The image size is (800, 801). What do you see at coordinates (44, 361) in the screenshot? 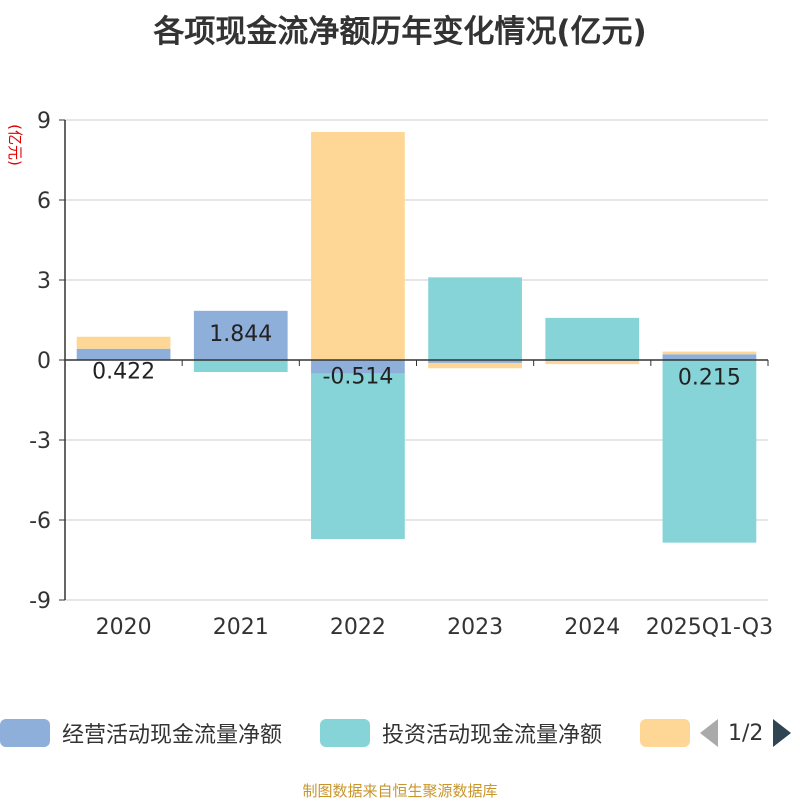
I see `y-tick-label: 0` at bounding box center [44, 361].